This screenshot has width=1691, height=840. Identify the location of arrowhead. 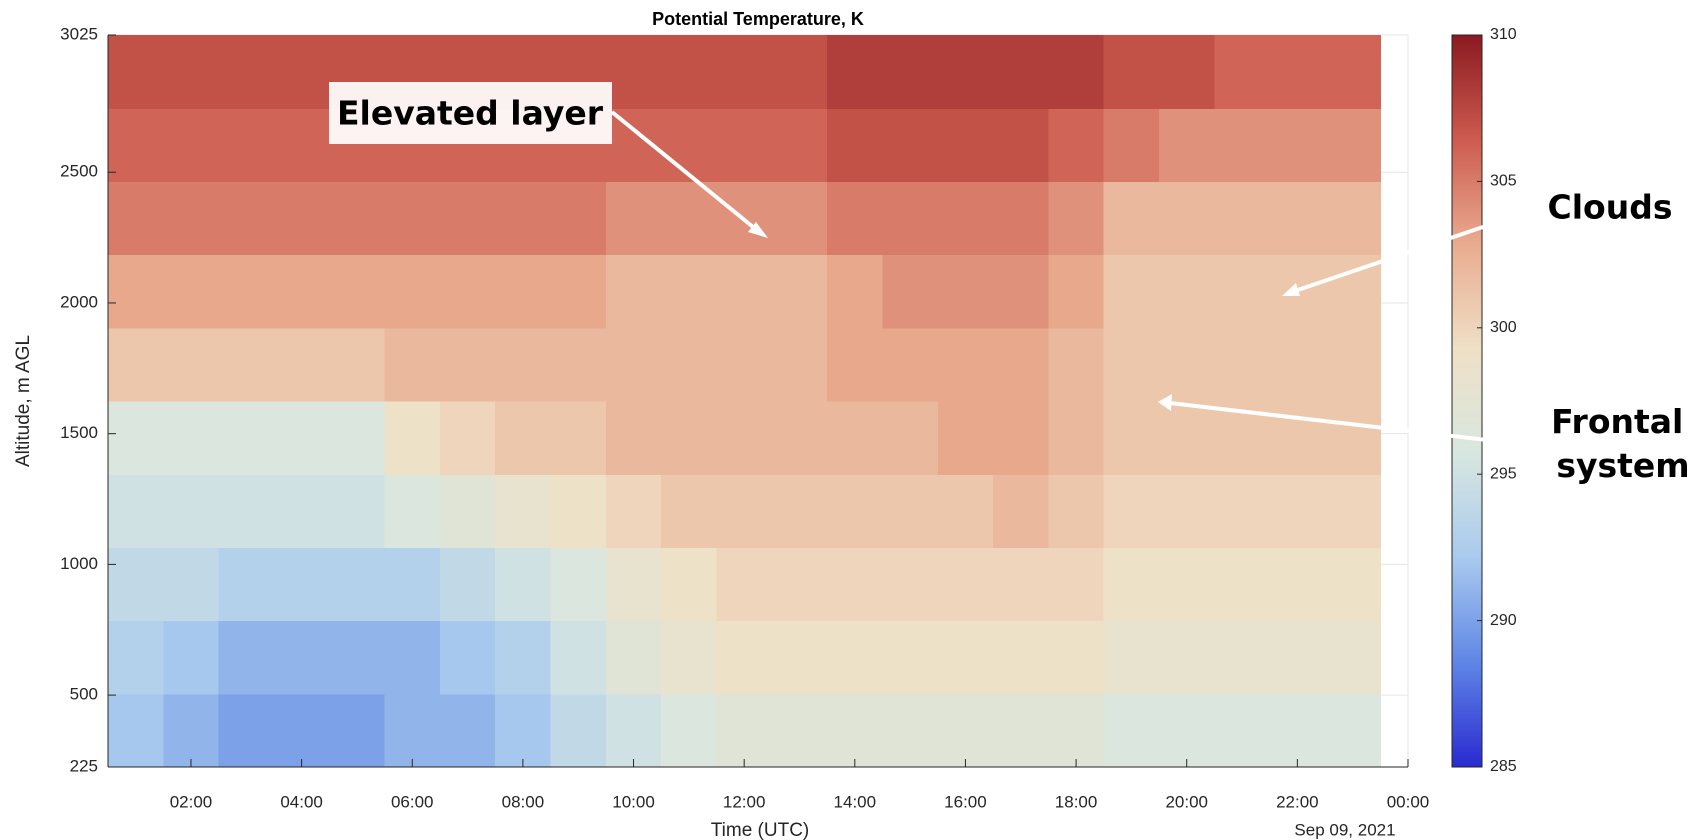
(1291, 289).